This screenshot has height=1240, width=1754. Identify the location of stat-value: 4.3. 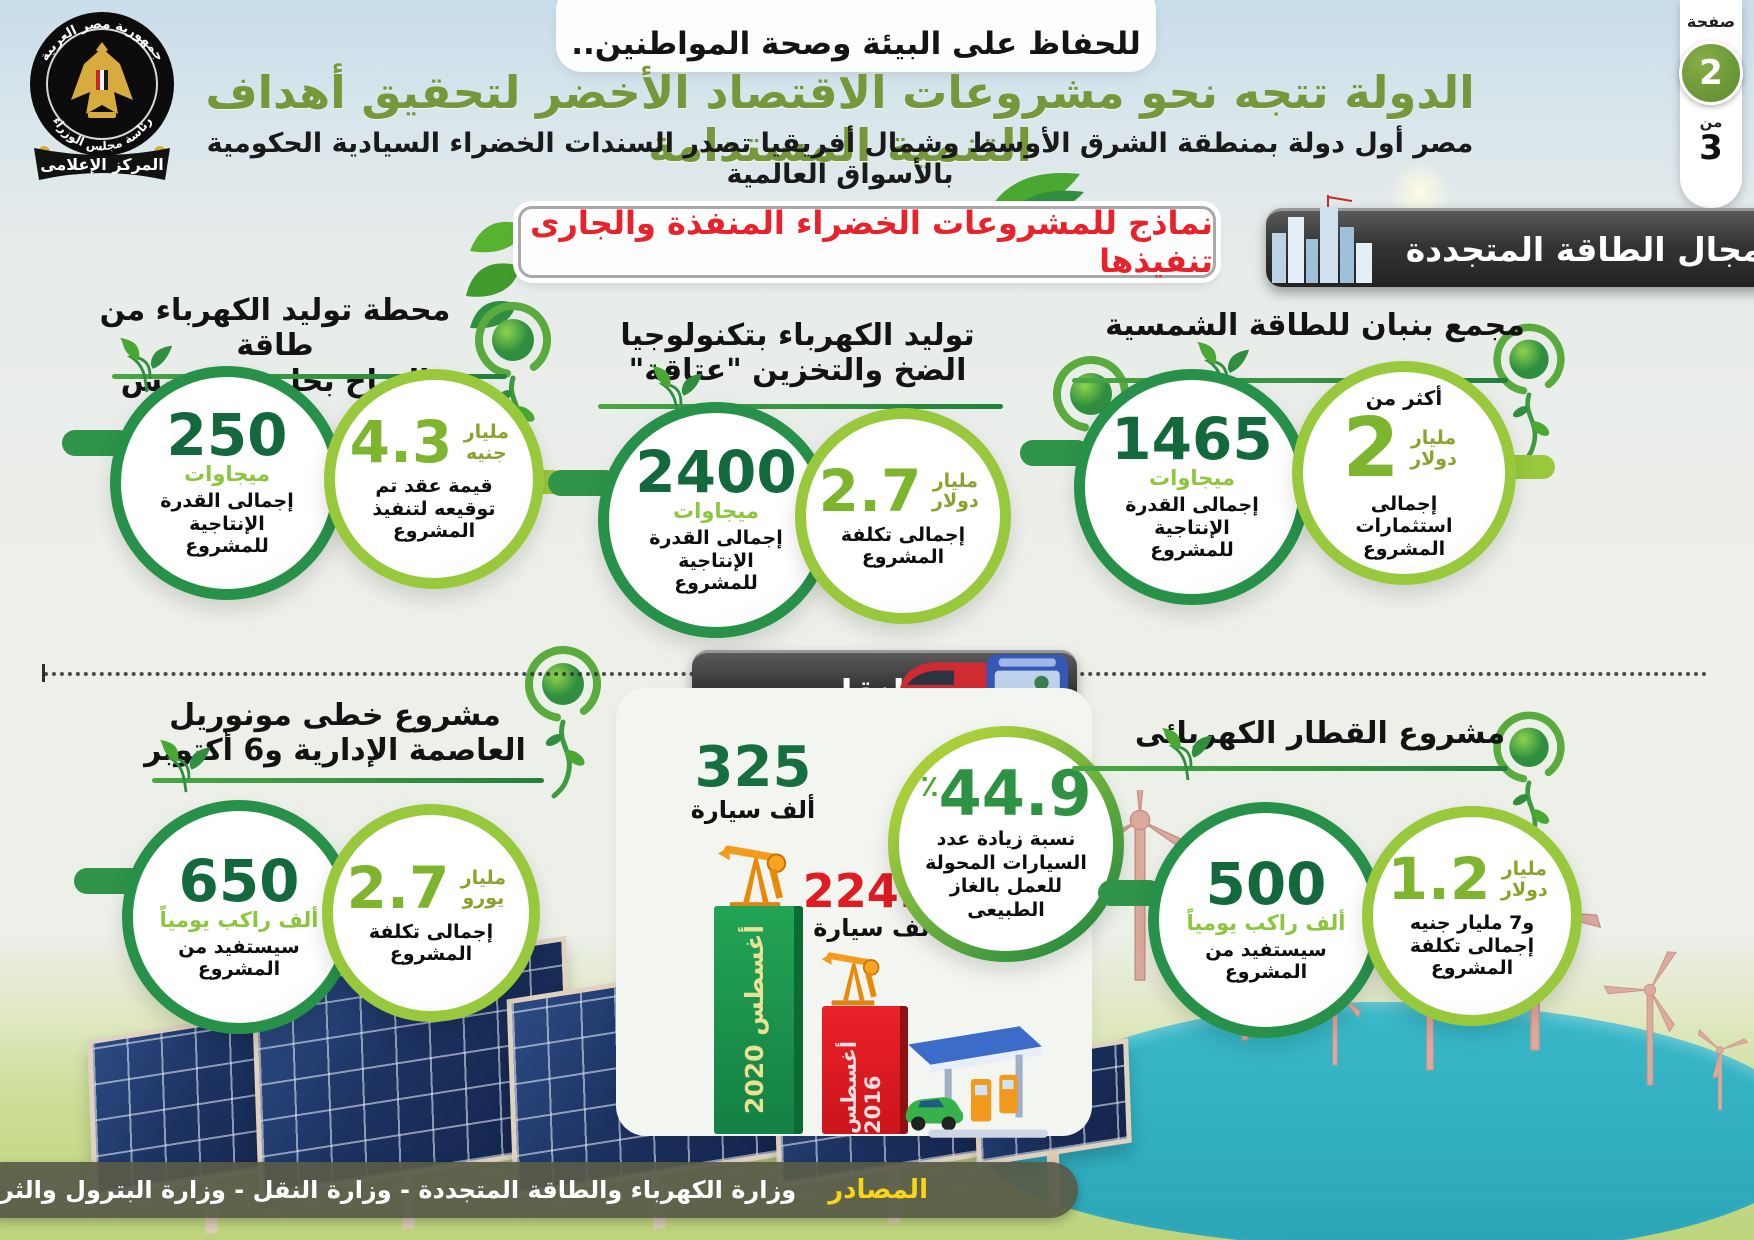
(401, 442).